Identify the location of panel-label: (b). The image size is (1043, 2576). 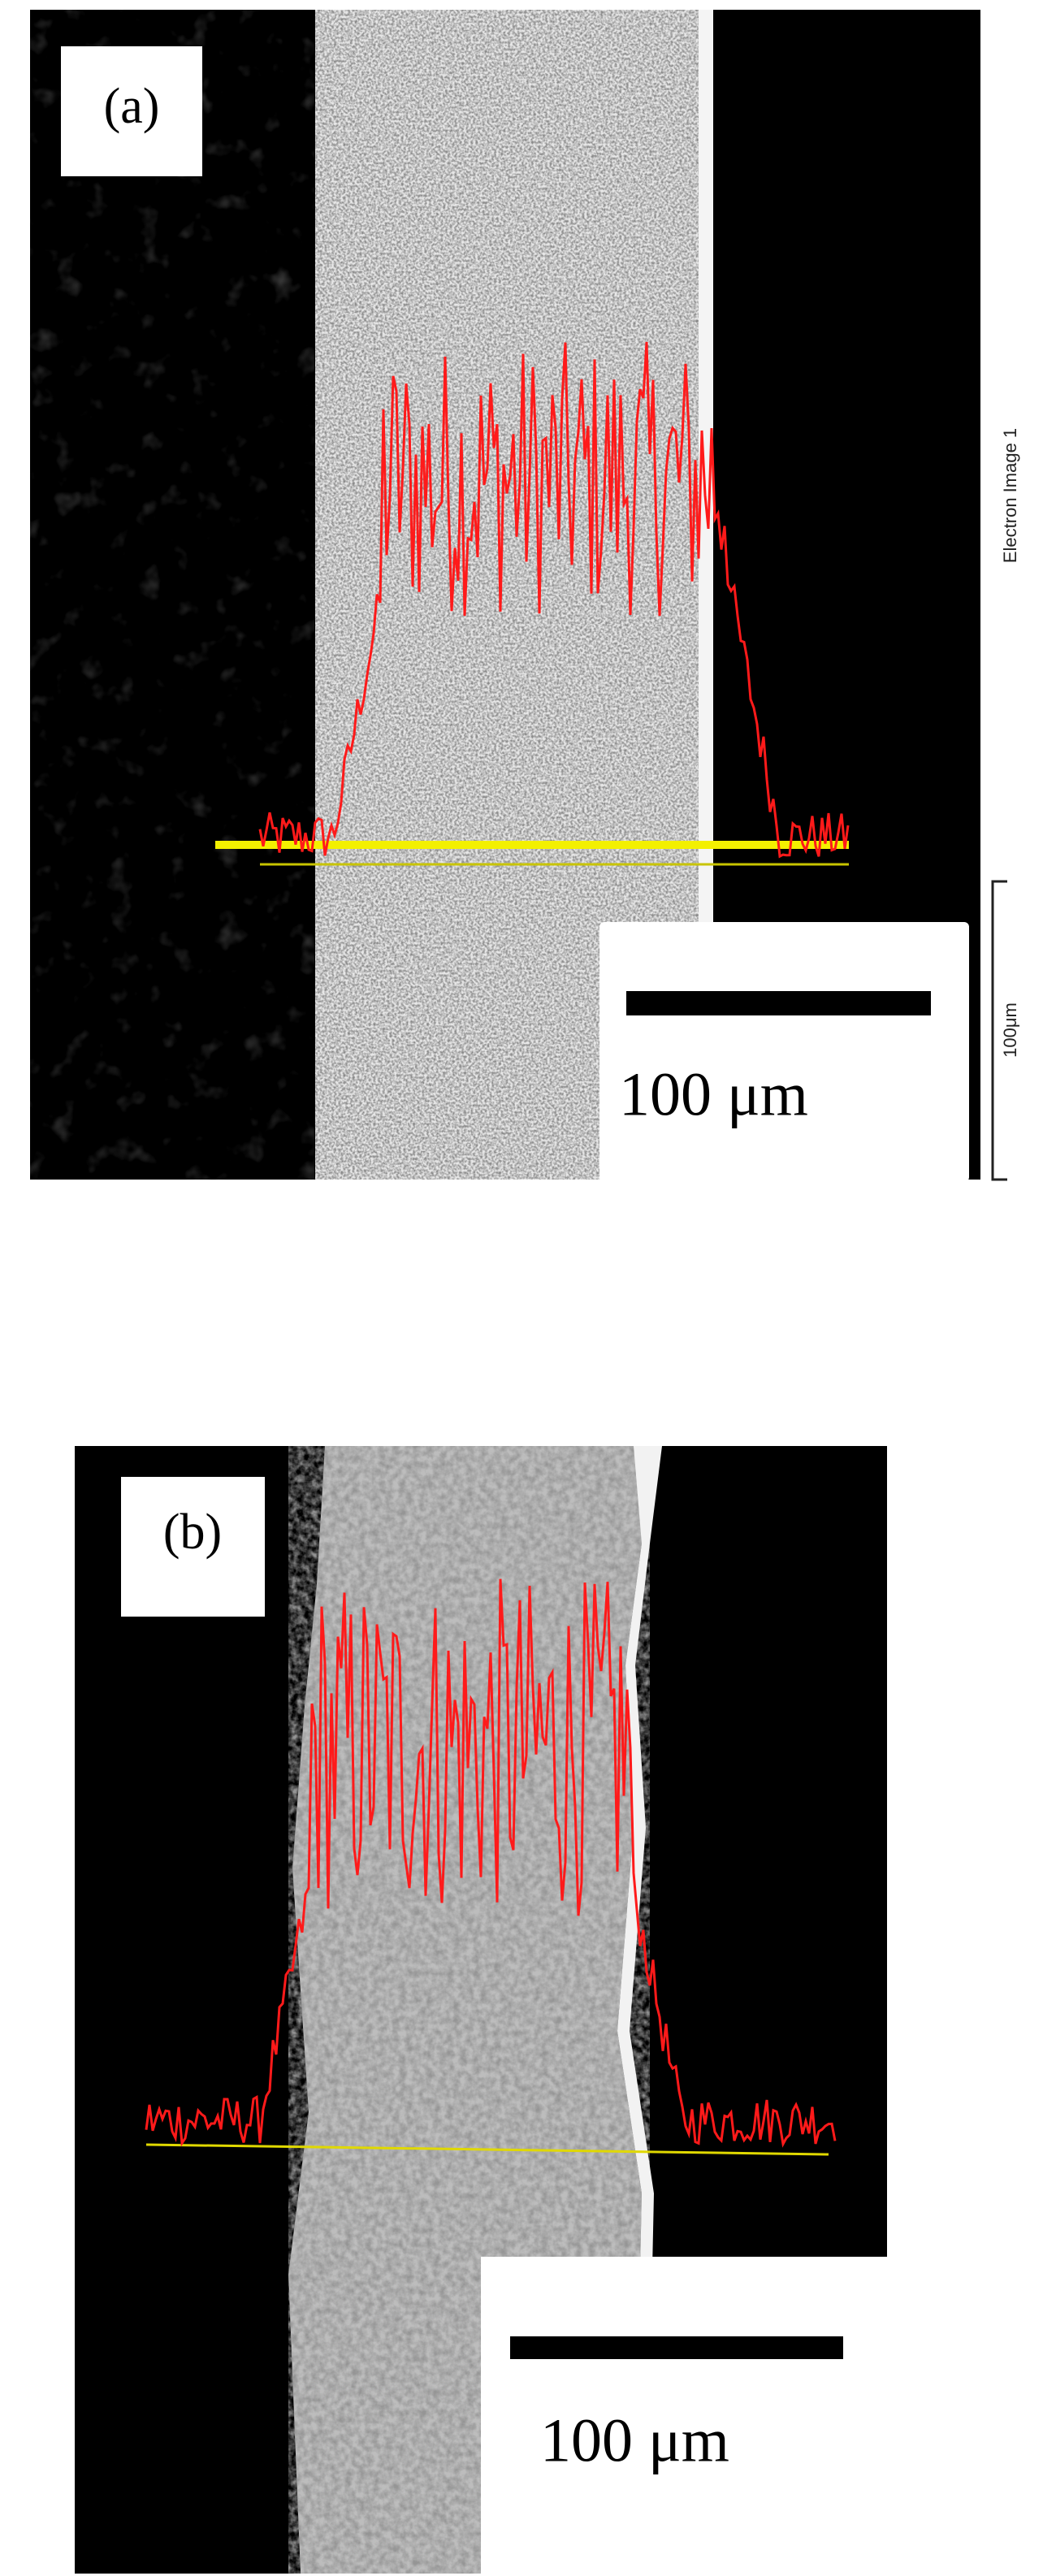
(192, 1532).